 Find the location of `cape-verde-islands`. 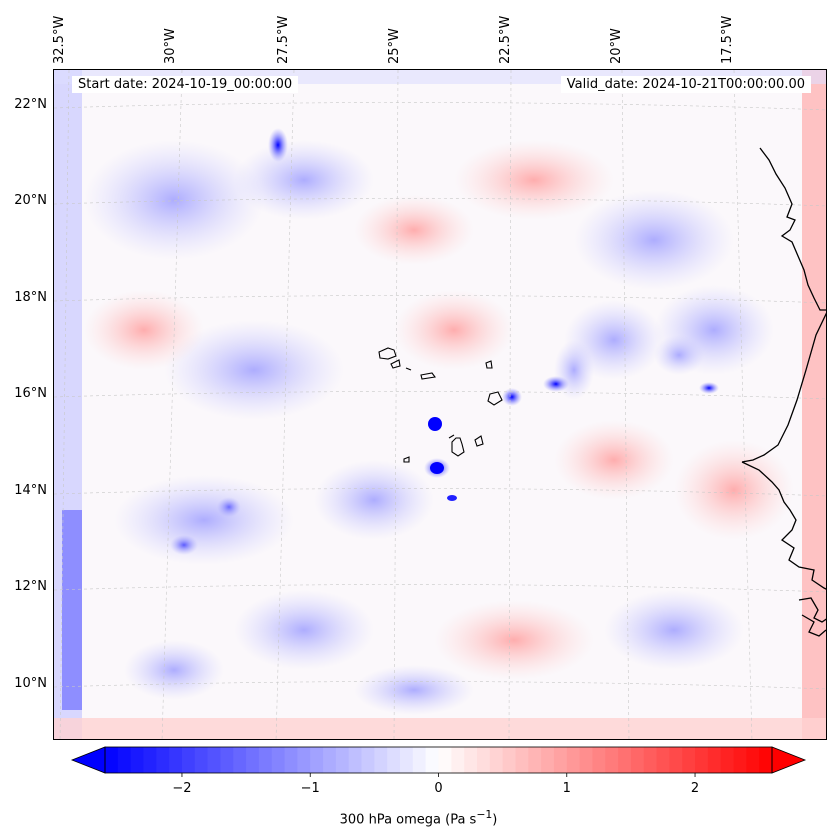

cape-verde-islands is located at coordinates (440, 405).